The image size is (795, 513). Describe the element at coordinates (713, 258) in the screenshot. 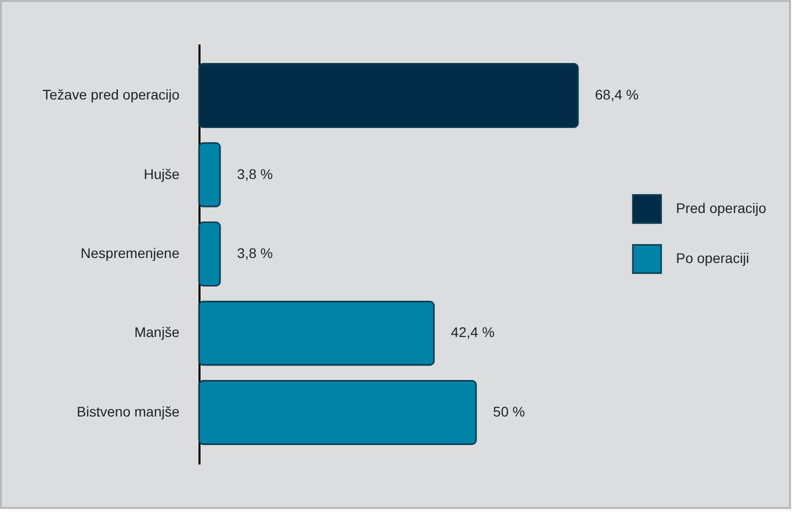

I see `legend-label: Po operaciji` at that location.